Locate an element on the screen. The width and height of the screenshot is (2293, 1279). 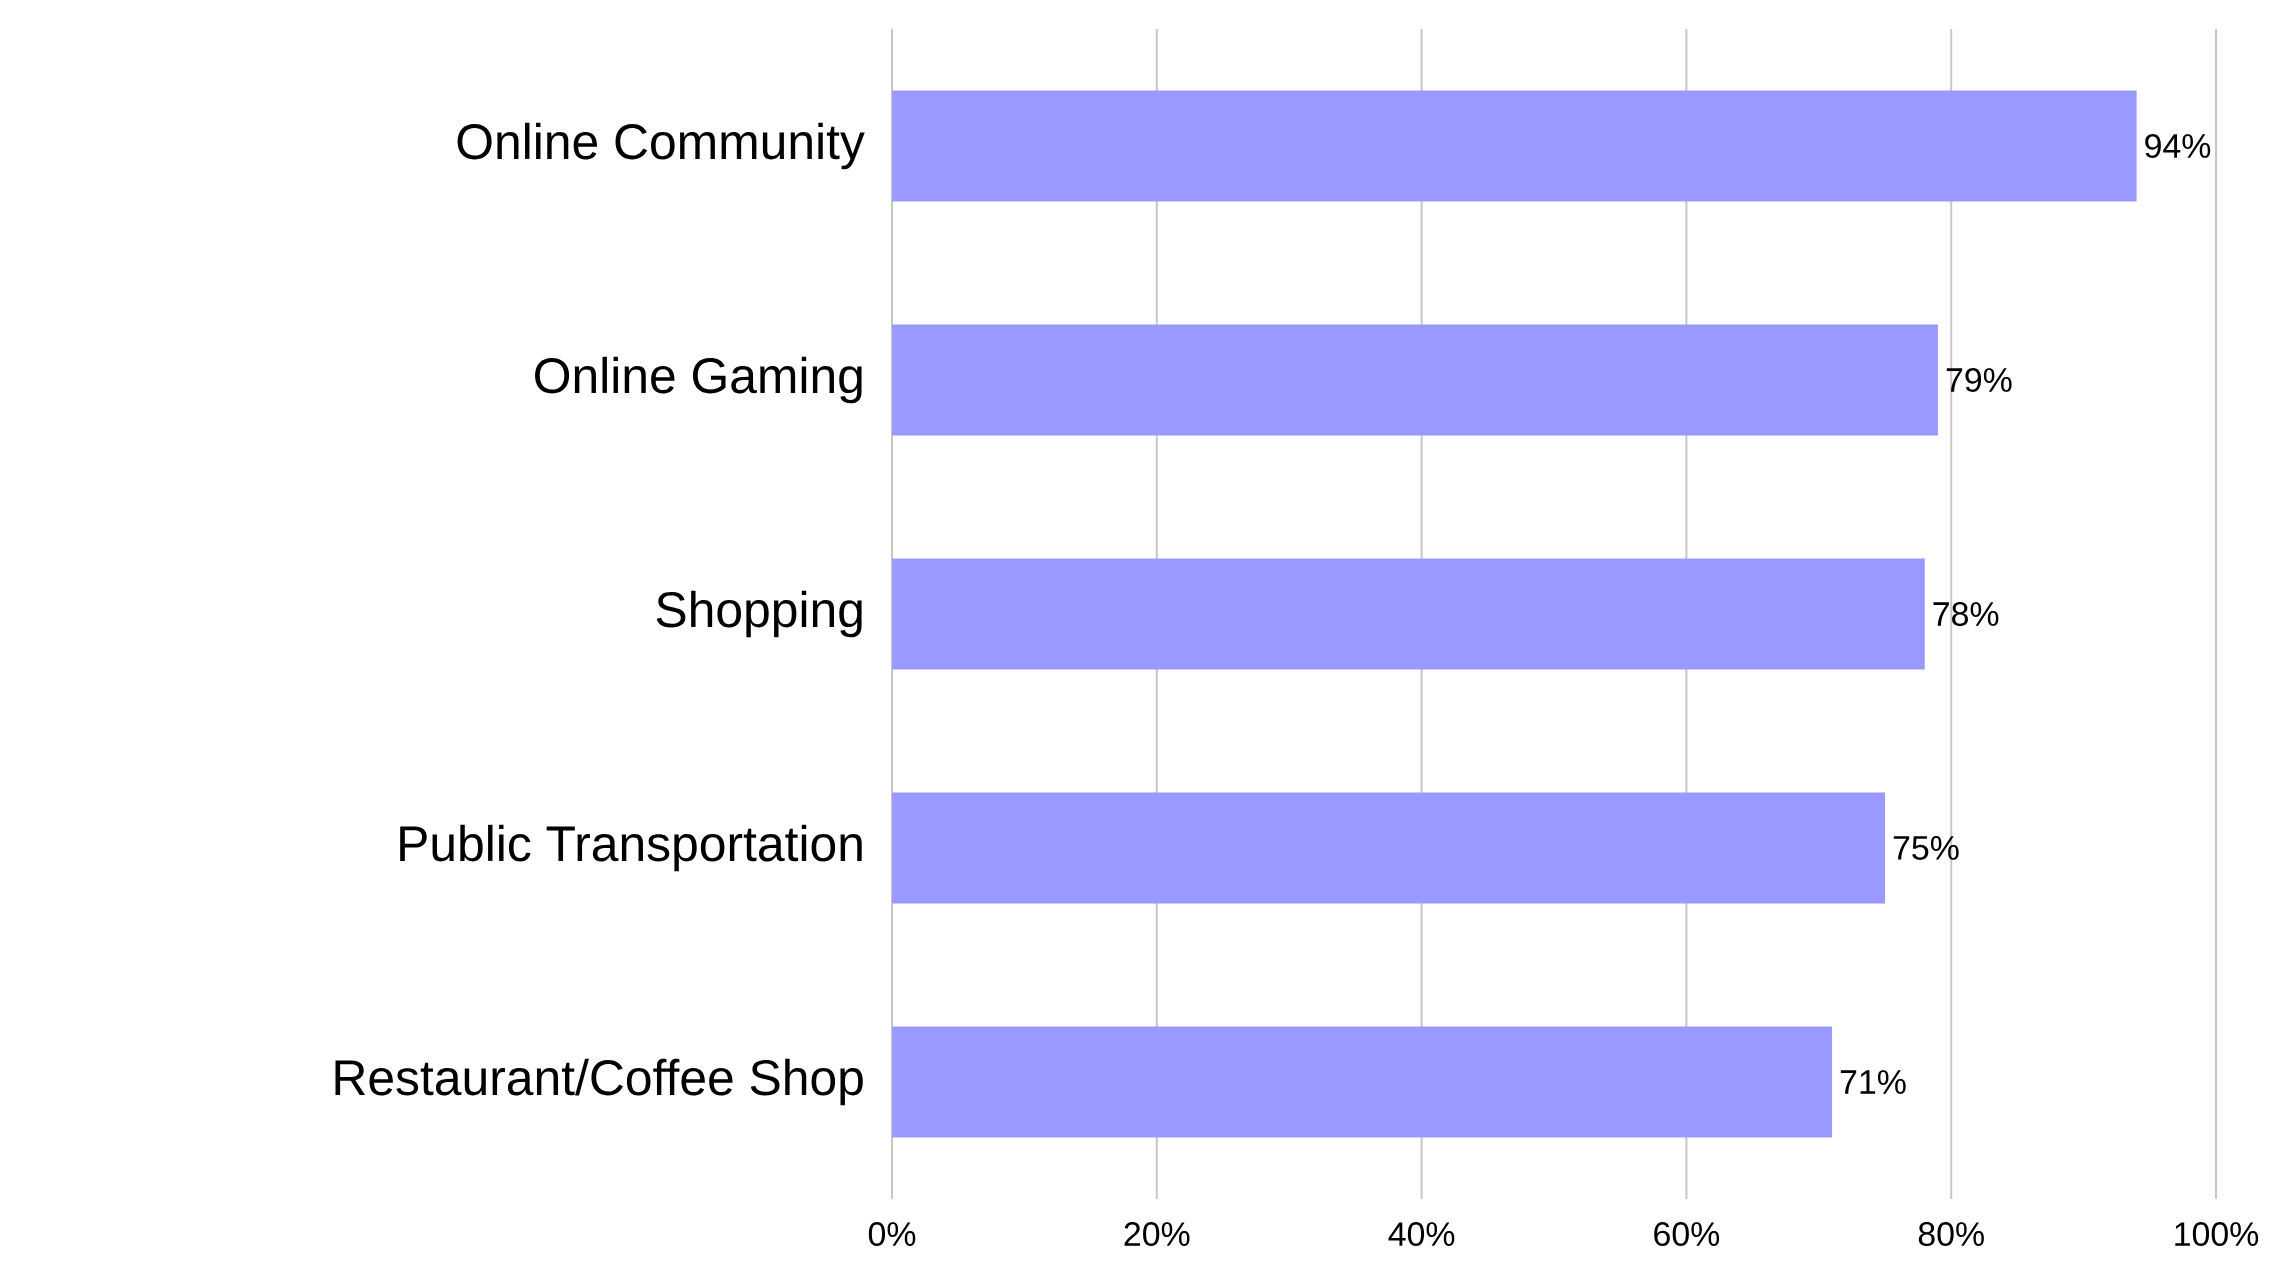
x-tick-label: 20% is located at coordinates (1157, 1234).